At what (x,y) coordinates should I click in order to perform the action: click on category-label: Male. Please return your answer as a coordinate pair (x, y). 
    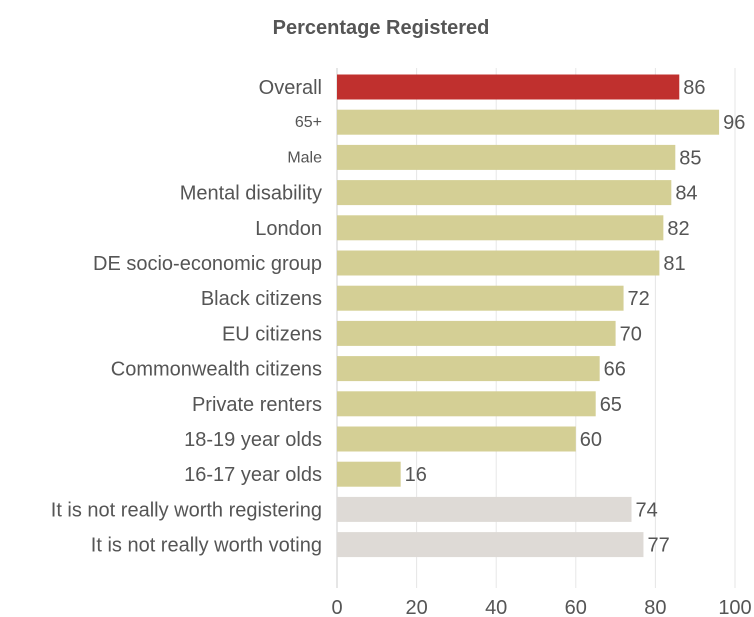
    Looking at the image, I should click on (304, 157).